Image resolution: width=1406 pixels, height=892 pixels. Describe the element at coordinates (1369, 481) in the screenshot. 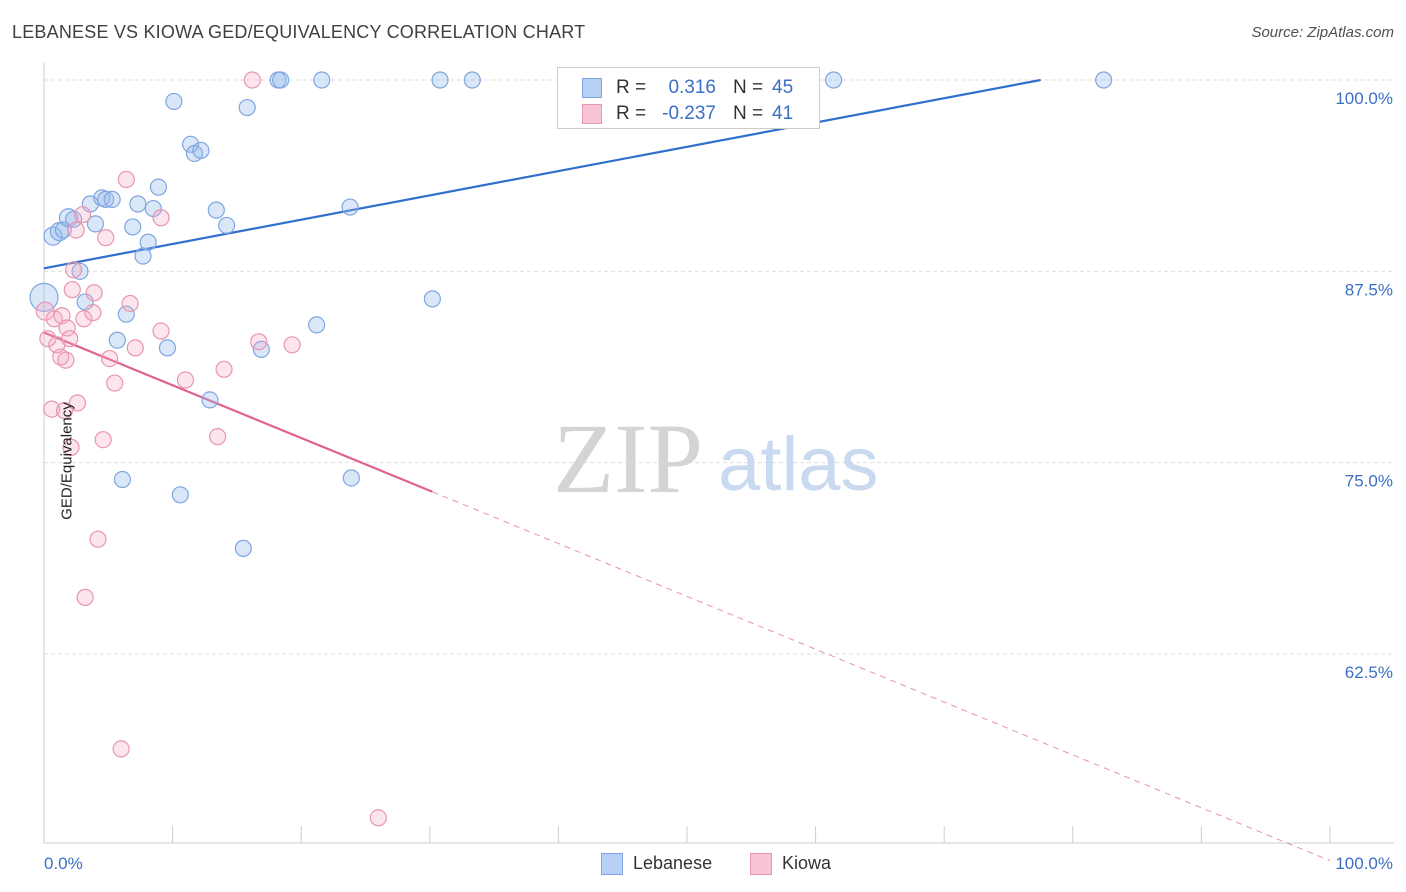

I see `y-tick-label: 75.0%` at that location.